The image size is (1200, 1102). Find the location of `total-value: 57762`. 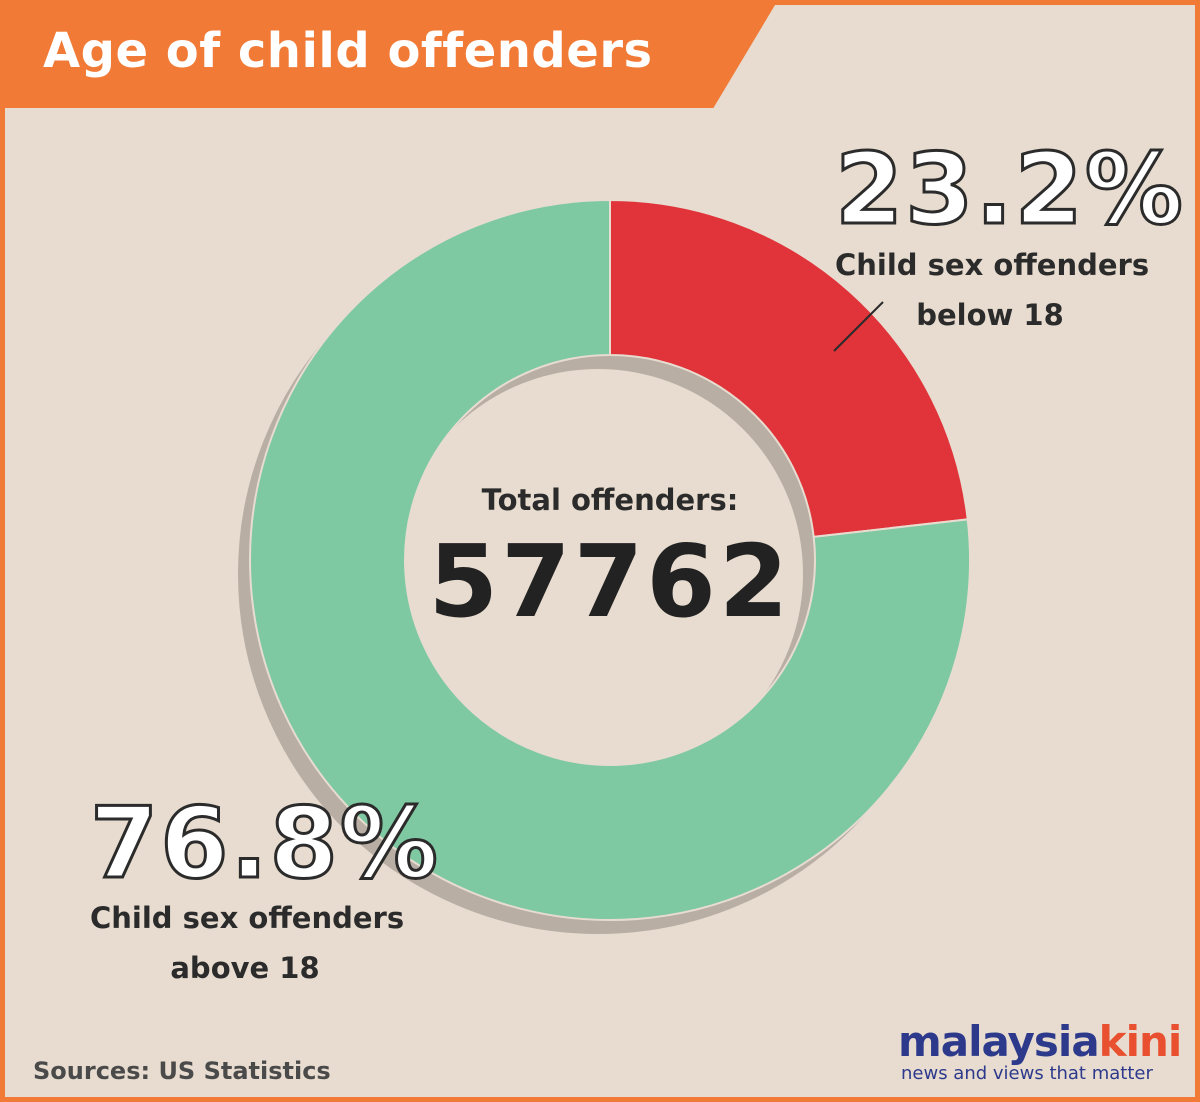

total-value: 57762 is located at coordinates (610, 581).